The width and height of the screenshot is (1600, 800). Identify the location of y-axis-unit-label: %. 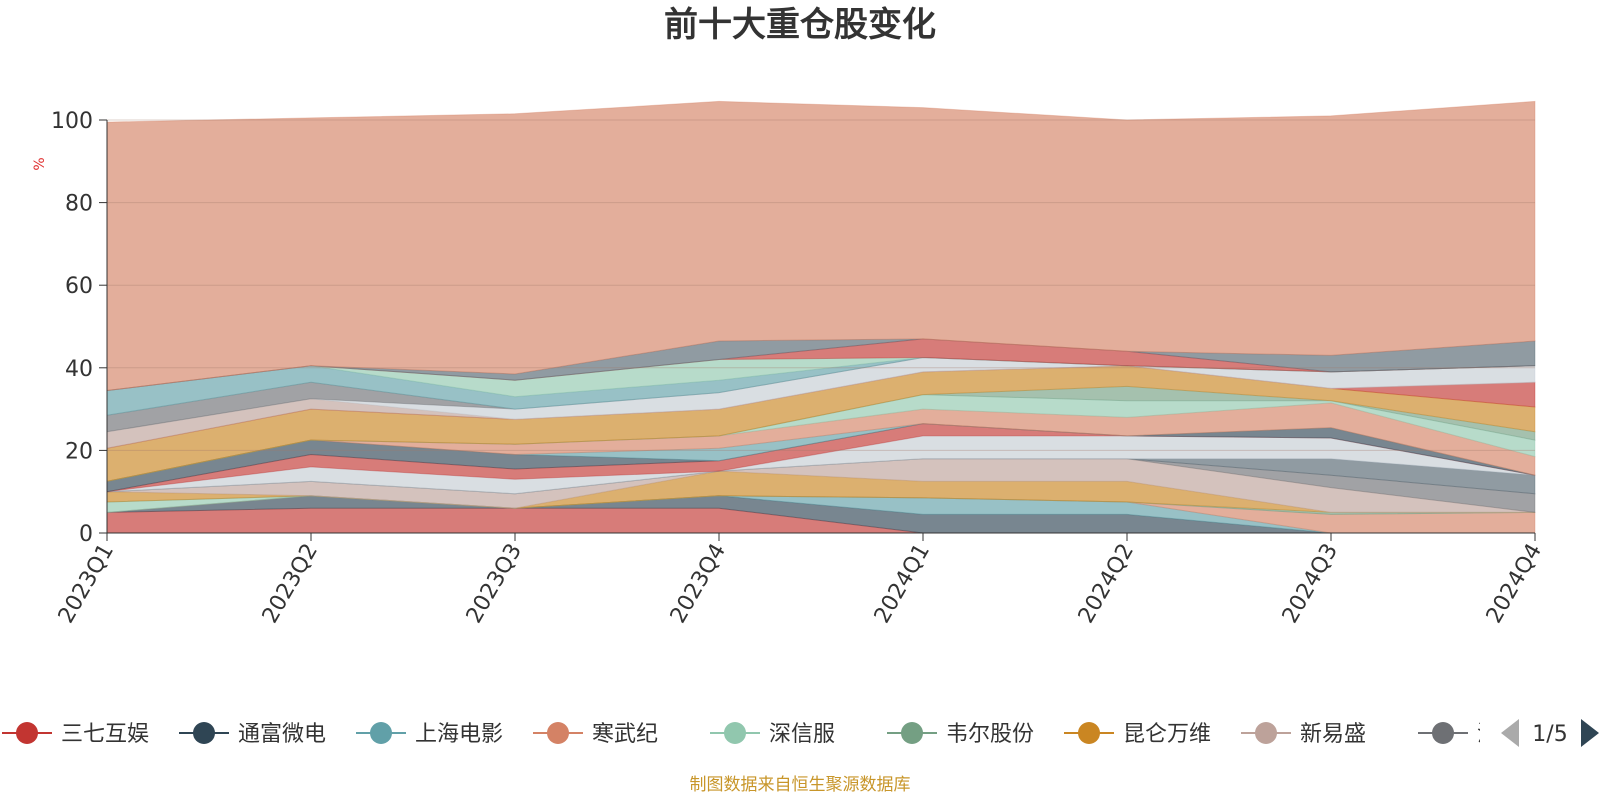
(40, 163).